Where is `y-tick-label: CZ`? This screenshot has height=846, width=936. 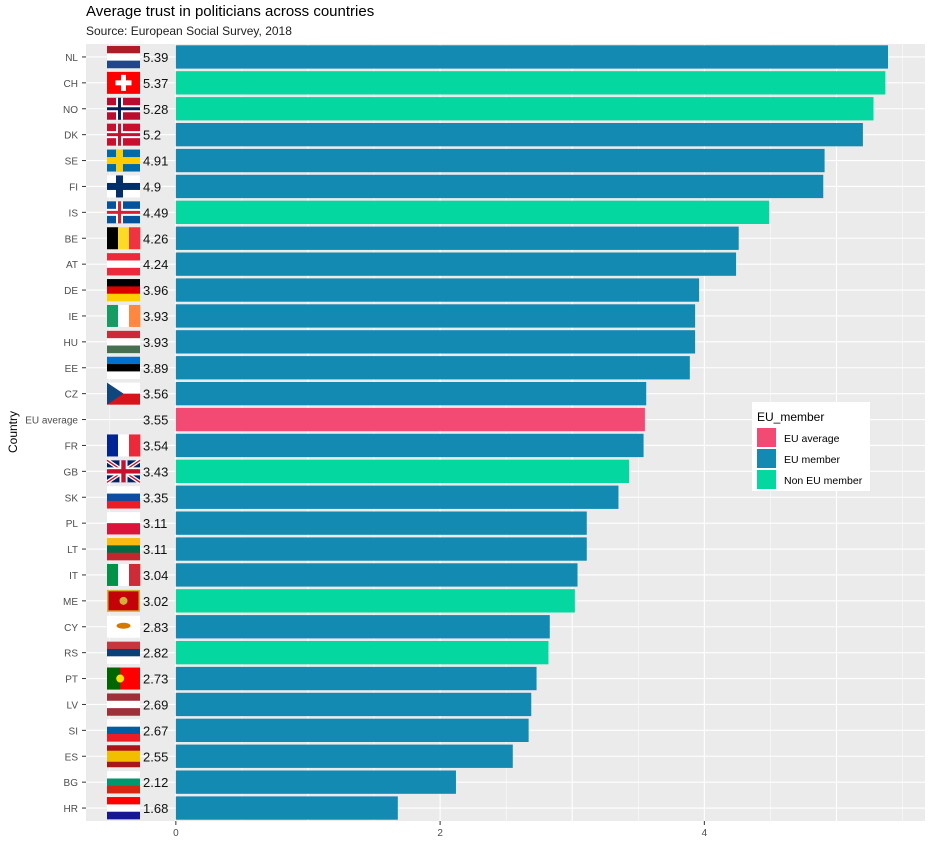
y-tick-label: CZ is located at coordinates (71, 395).